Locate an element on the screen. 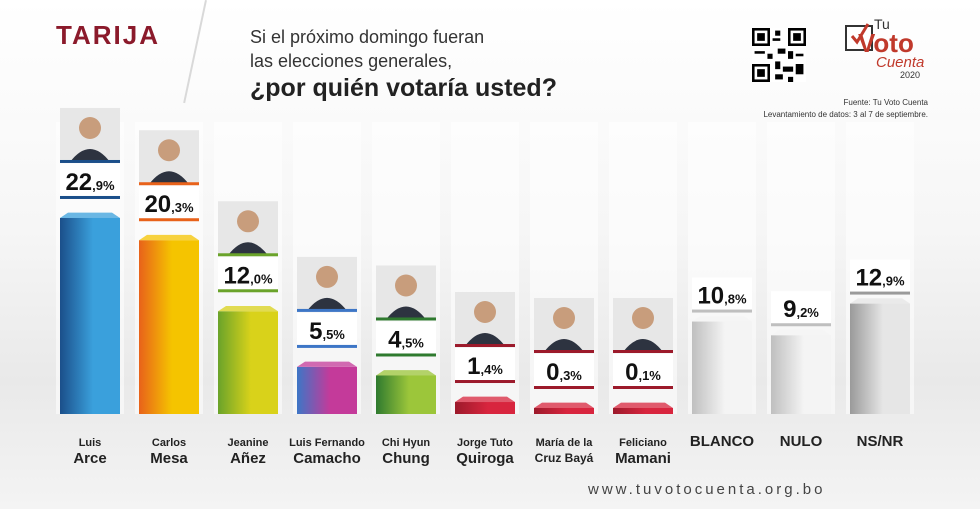 The height and width of the screenshot is (509, 980). question-line-1: Si el próximo domingo fueran is located at coordinates (367, 37).